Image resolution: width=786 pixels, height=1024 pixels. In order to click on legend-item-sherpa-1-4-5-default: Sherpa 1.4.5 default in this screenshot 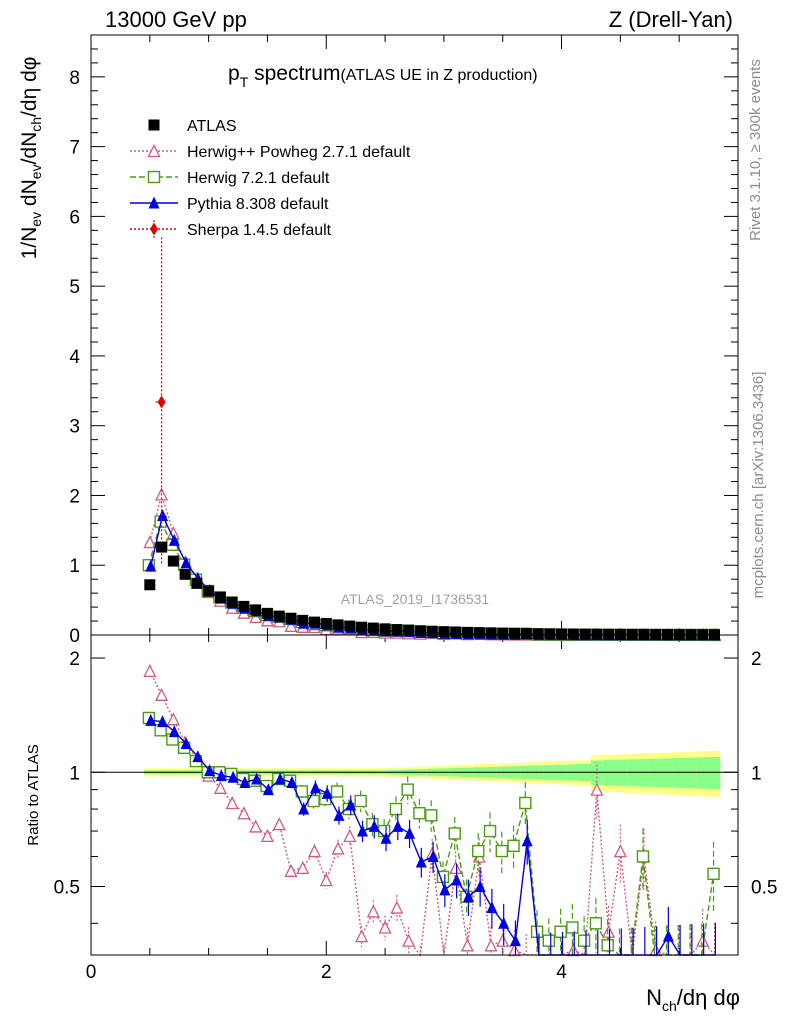, I will do `click(231, 229)`.